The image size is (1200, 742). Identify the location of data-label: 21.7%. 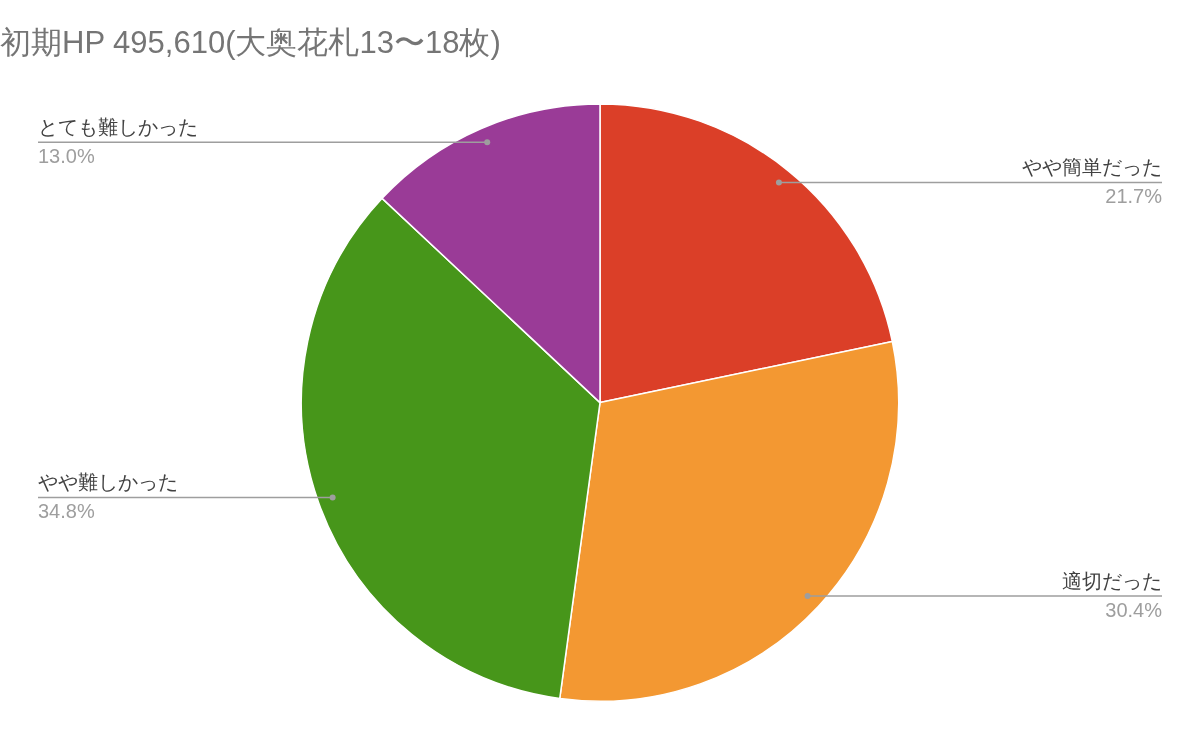
(1134, 195).